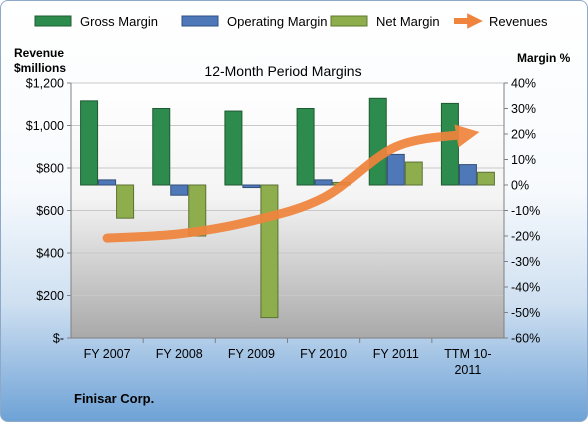  I want to click on legend-label-operating-margin: Operating Margin, so click(277, 21).